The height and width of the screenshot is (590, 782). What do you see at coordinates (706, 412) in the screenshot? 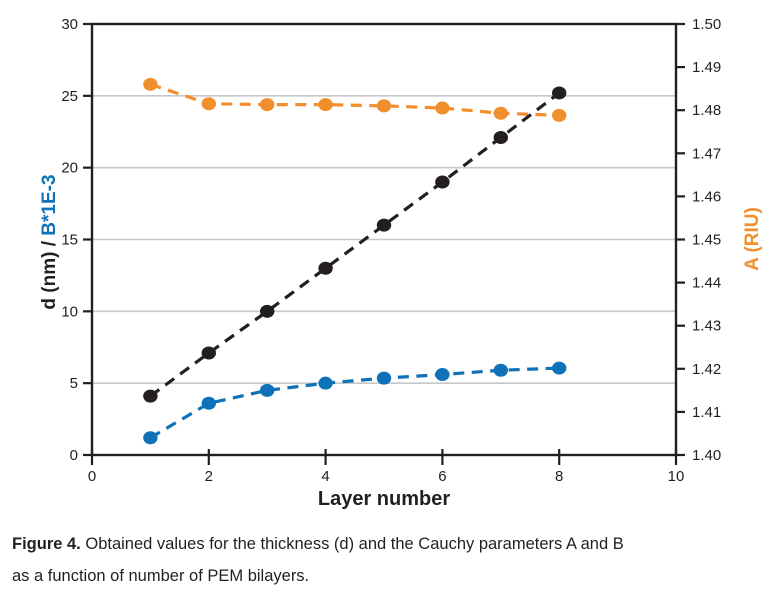
I see `right-y-tick-label: 1.41` at bounding box center [706, 412].